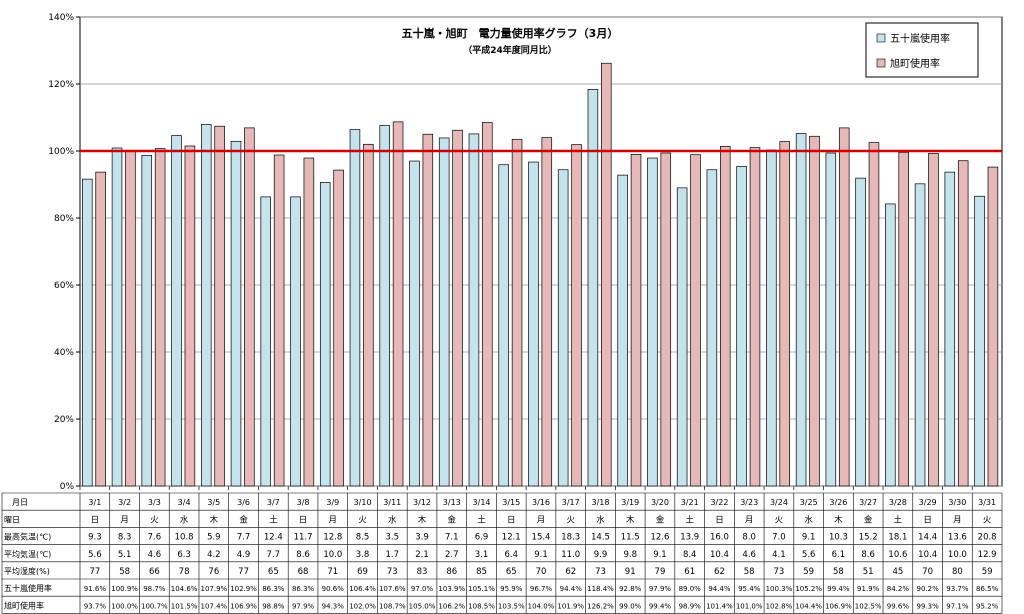 Image resolution: width=1024 pixels, height=614 pixels. What do you see at coordinates (541, 606) in the screenshot?
I see `table-cell: 104.0%` at bounding box center [541, 606].